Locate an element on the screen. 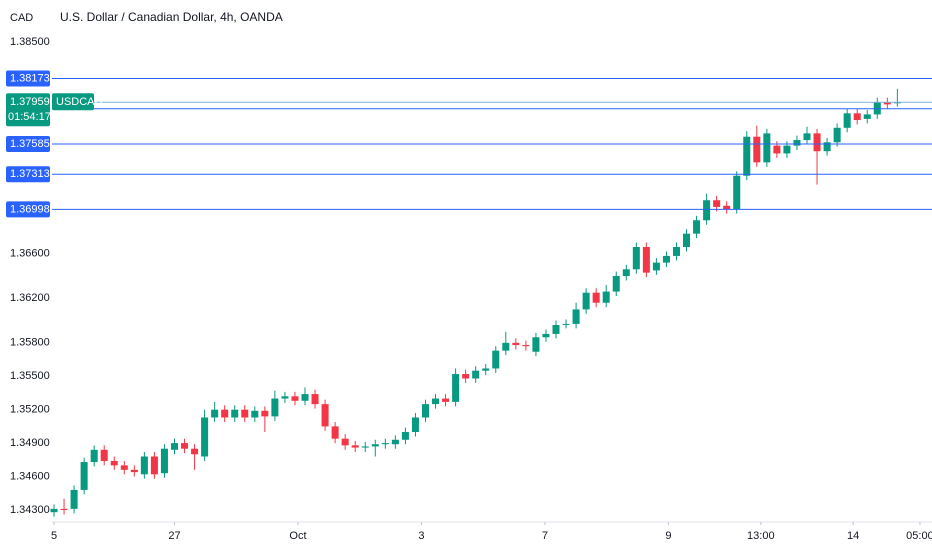  price-line-label: 1.37585 is located at coordinates (30, 144).